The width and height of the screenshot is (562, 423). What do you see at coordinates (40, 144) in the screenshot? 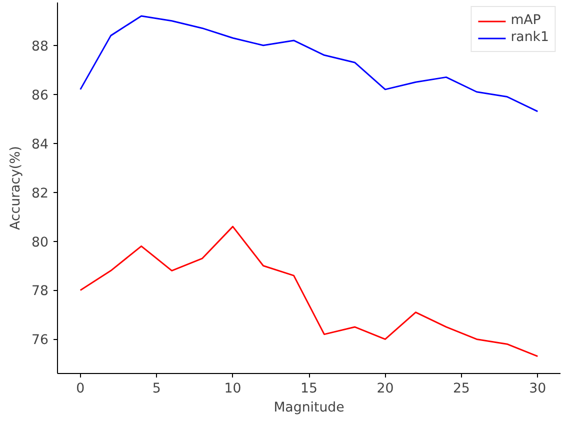
I see `y-tick-label: 84` at bounding box center [40, 144].